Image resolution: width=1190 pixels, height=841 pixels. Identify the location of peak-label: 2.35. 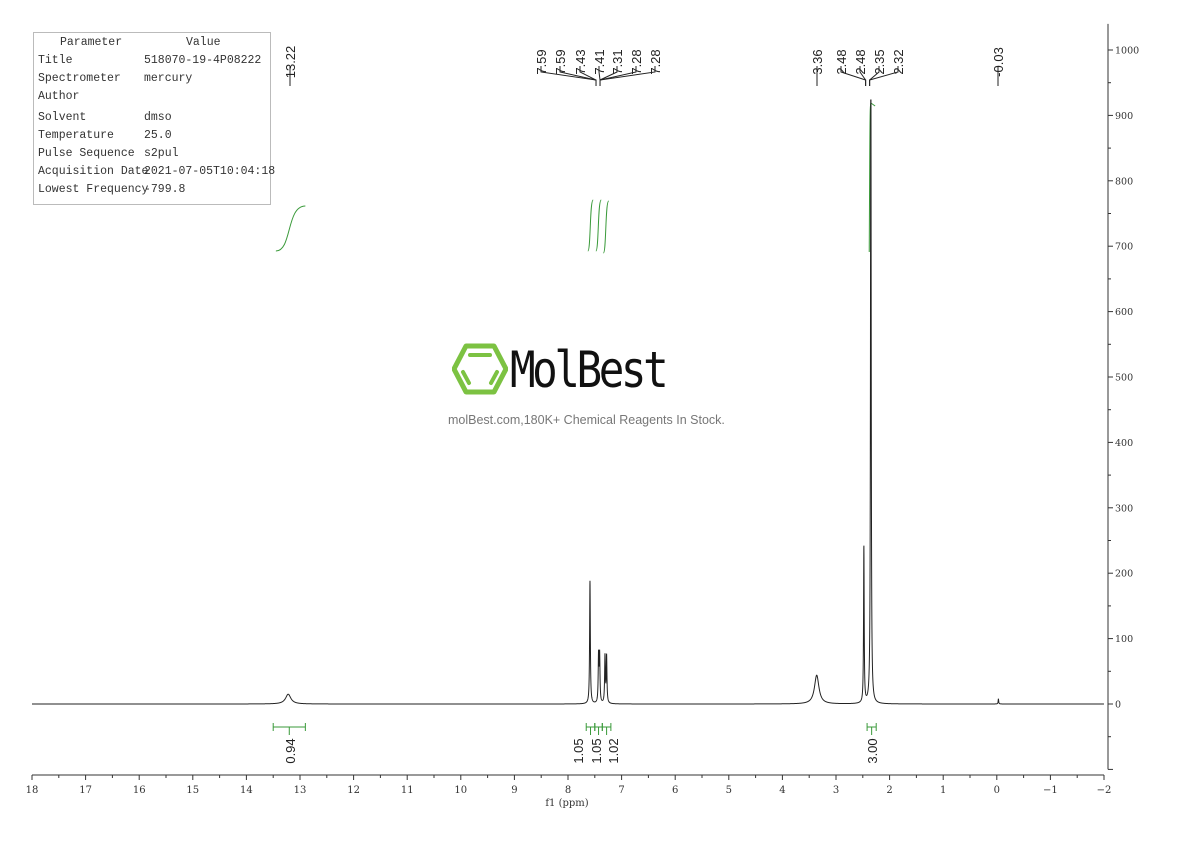
(879, 61).